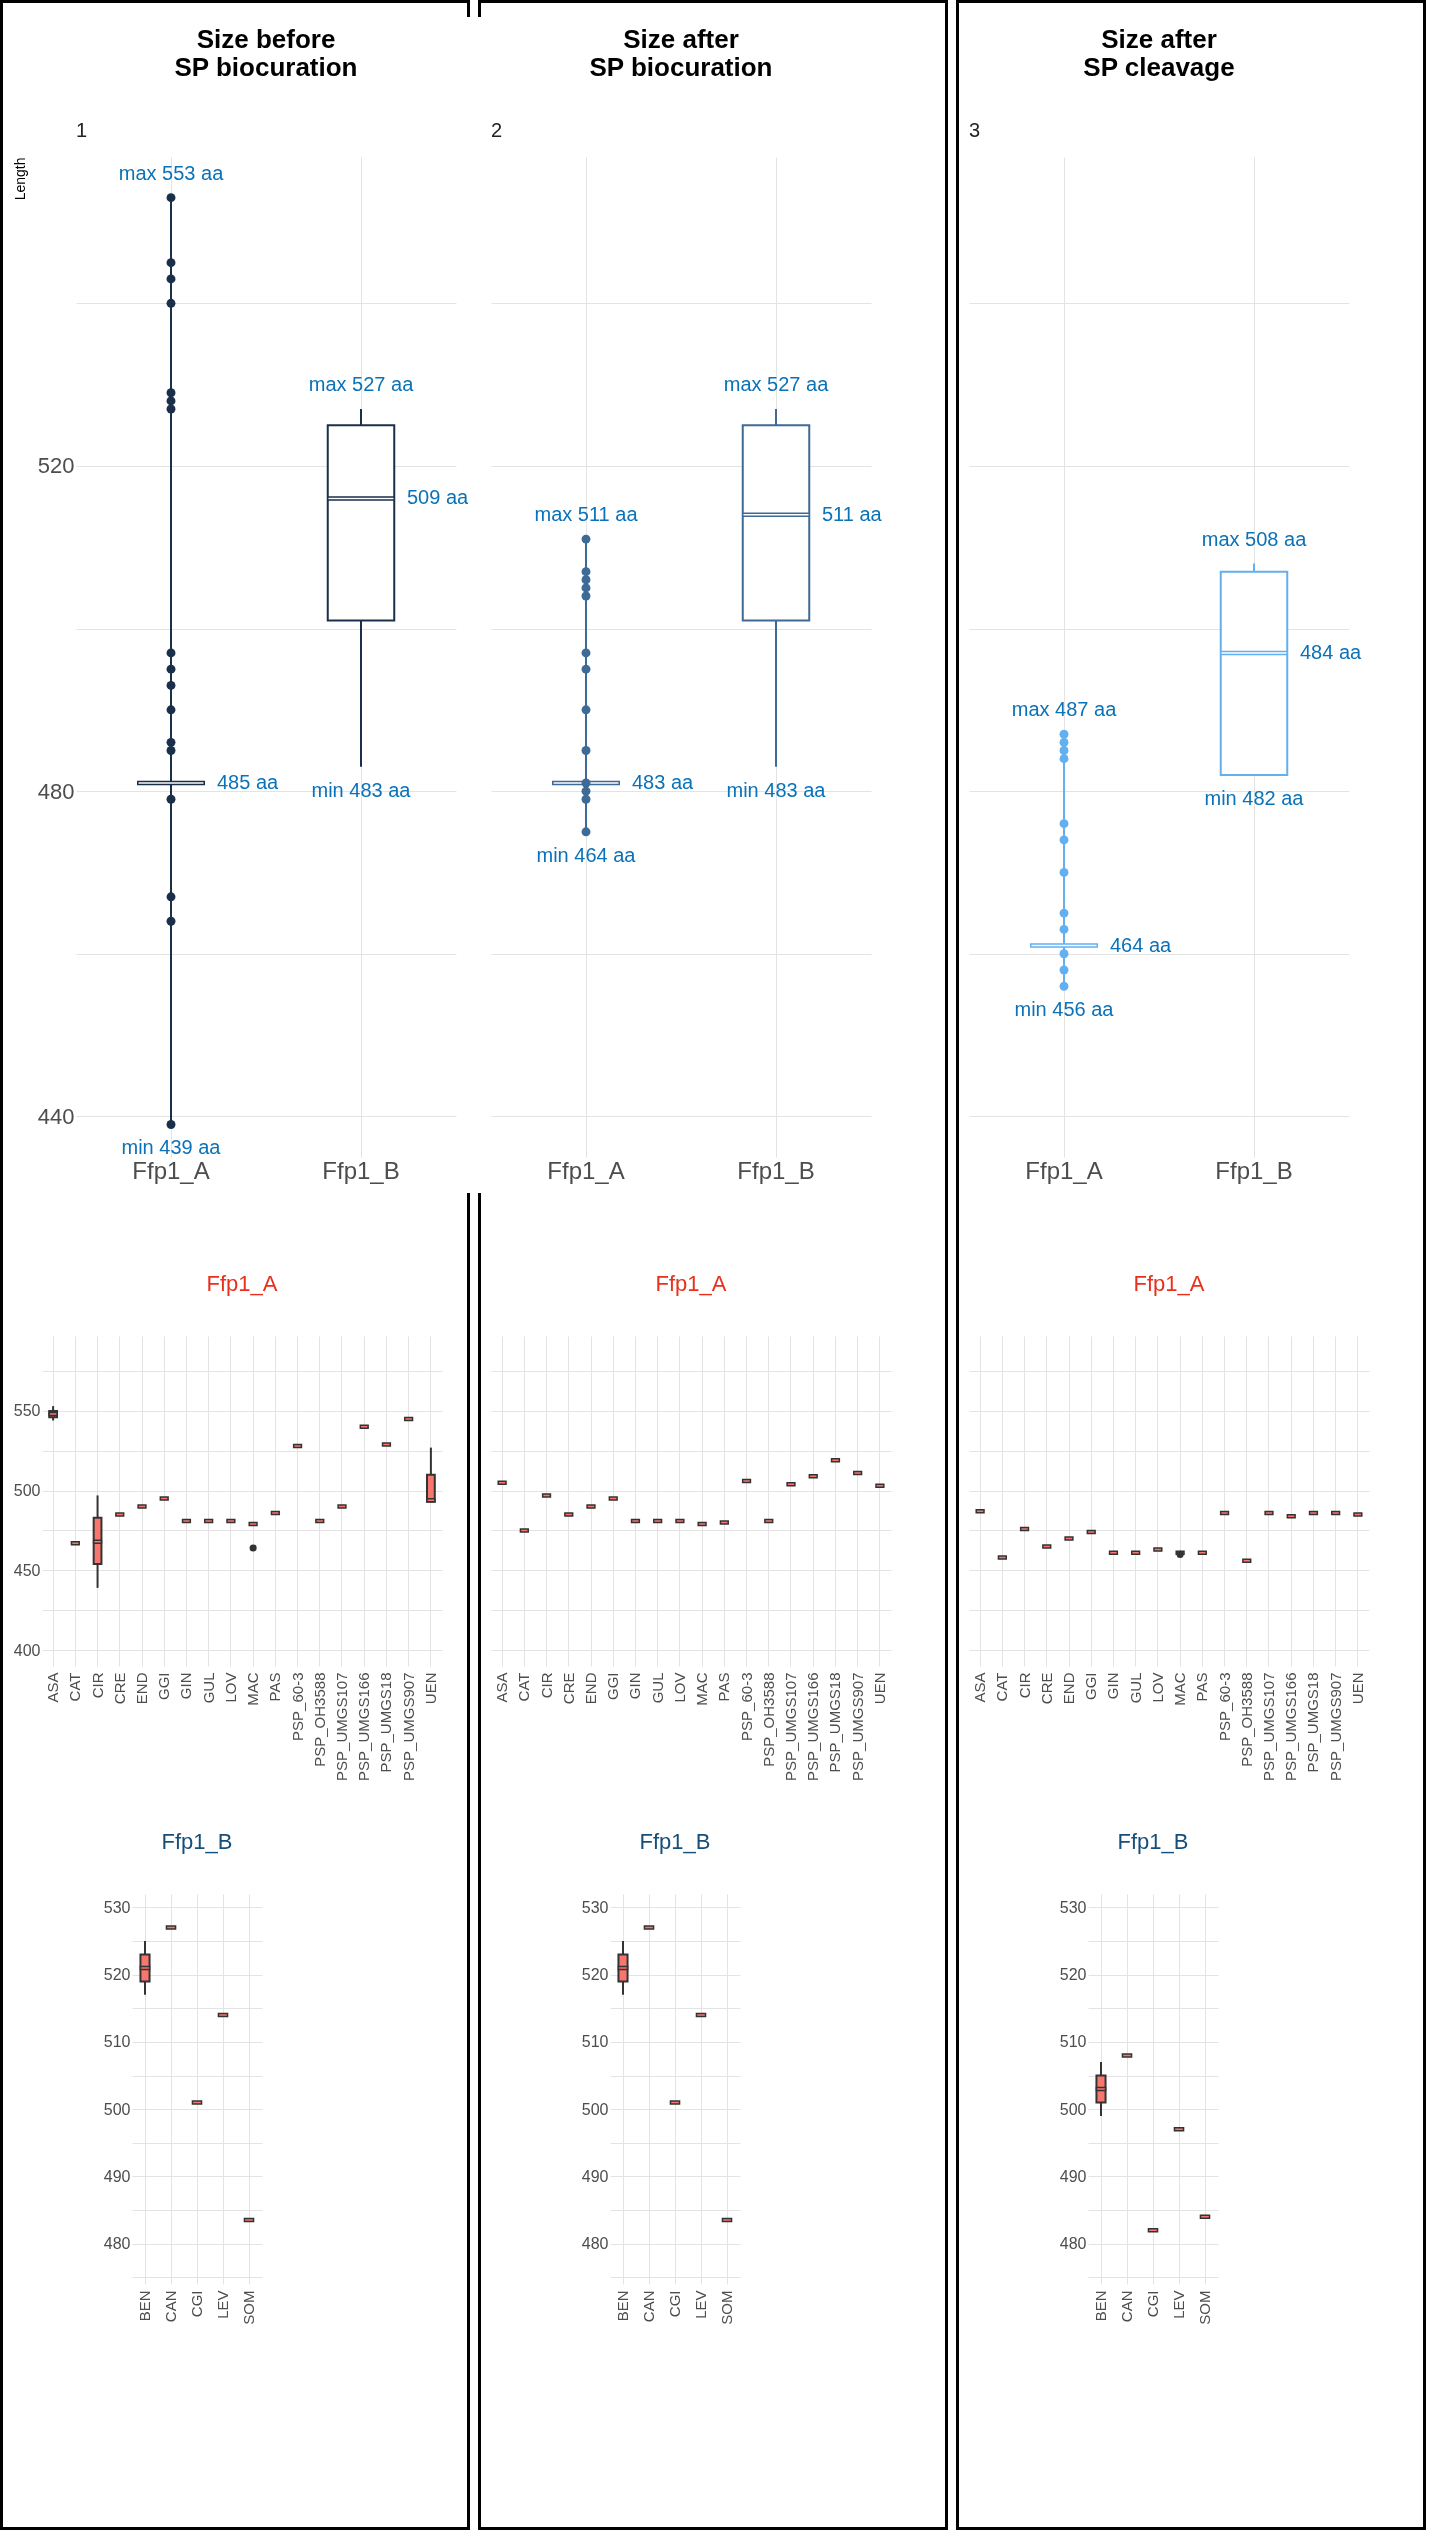  I want to click on annotation: max 508 aa, so click(1254, 538).